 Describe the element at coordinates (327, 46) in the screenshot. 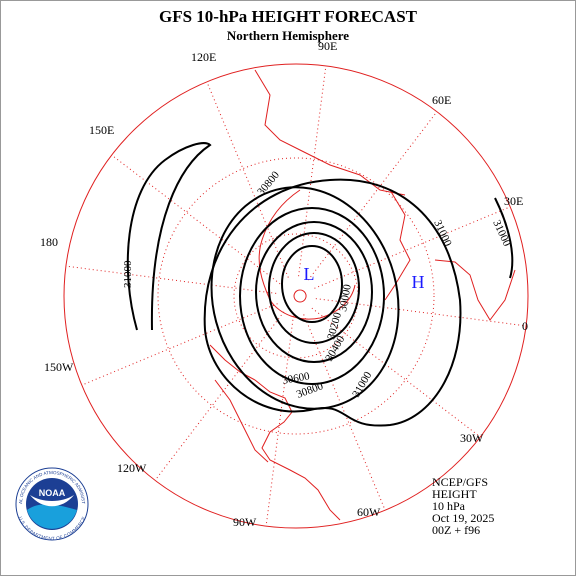

I see `longitude-label: 90E` at that location.